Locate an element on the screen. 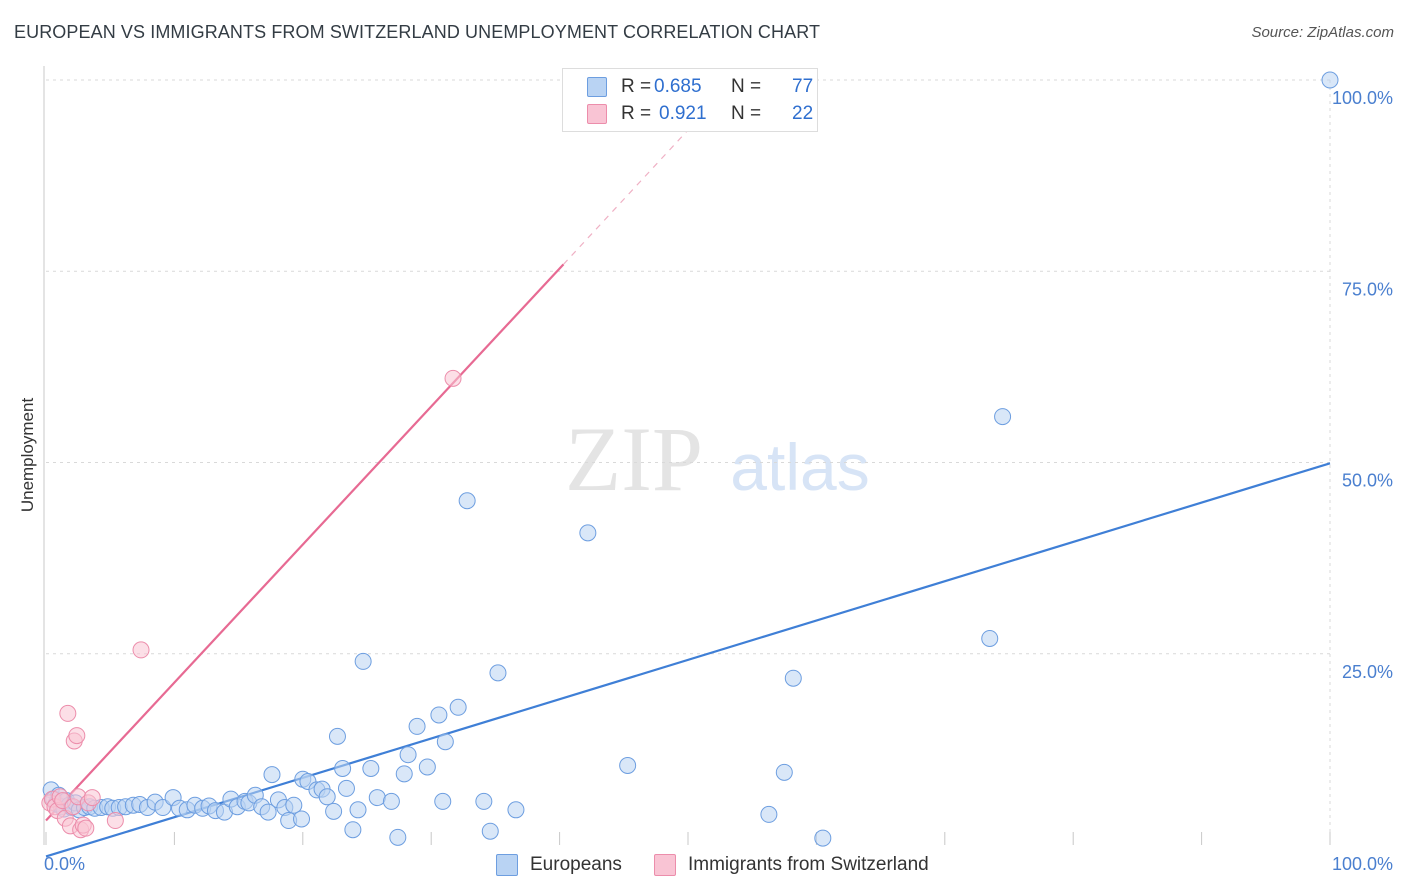 This screenshot has width=1406, height=892. y-tick-label: 100.0% is located at coordinates (1362, 98).